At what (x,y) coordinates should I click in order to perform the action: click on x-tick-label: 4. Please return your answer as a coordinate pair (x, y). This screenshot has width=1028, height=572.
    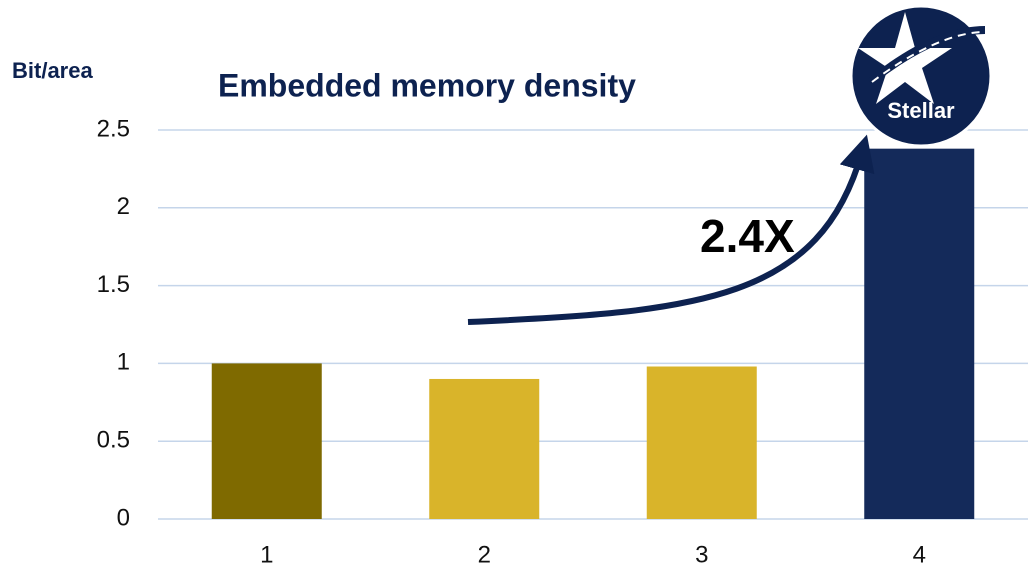
    Looking at the image, I should click on (919, 554).